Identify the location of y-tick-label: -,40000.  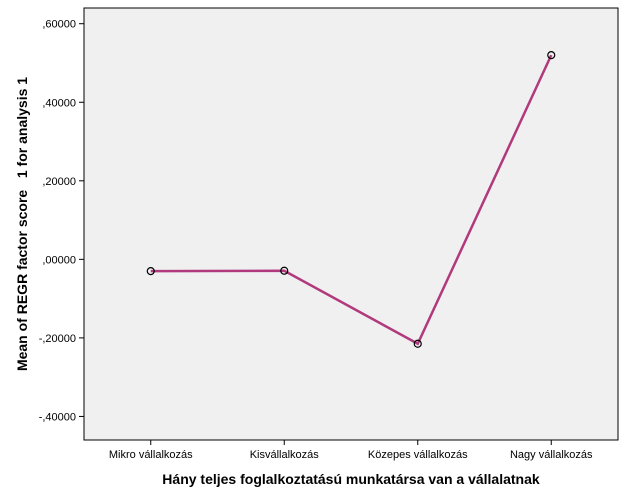
(57, 417).